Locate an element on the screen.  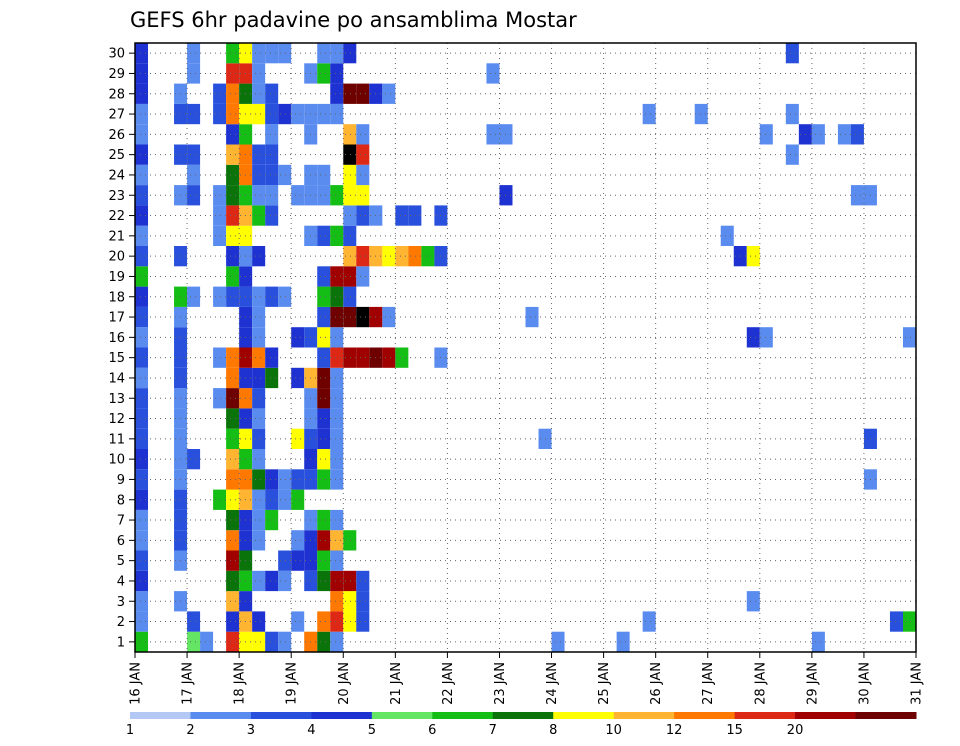
x-tick-label: 23 JAN is located at coordinates (500, 683).